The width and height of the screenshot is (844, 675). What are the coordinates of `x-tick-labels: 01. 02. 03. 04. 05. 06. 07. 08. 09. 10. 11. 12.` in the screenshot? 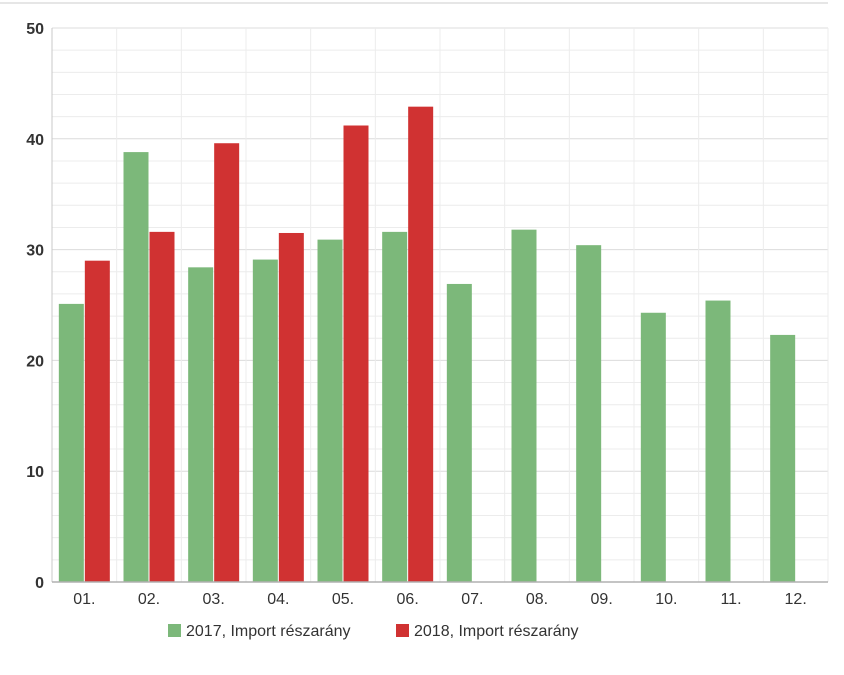 It's located at (440, 599).